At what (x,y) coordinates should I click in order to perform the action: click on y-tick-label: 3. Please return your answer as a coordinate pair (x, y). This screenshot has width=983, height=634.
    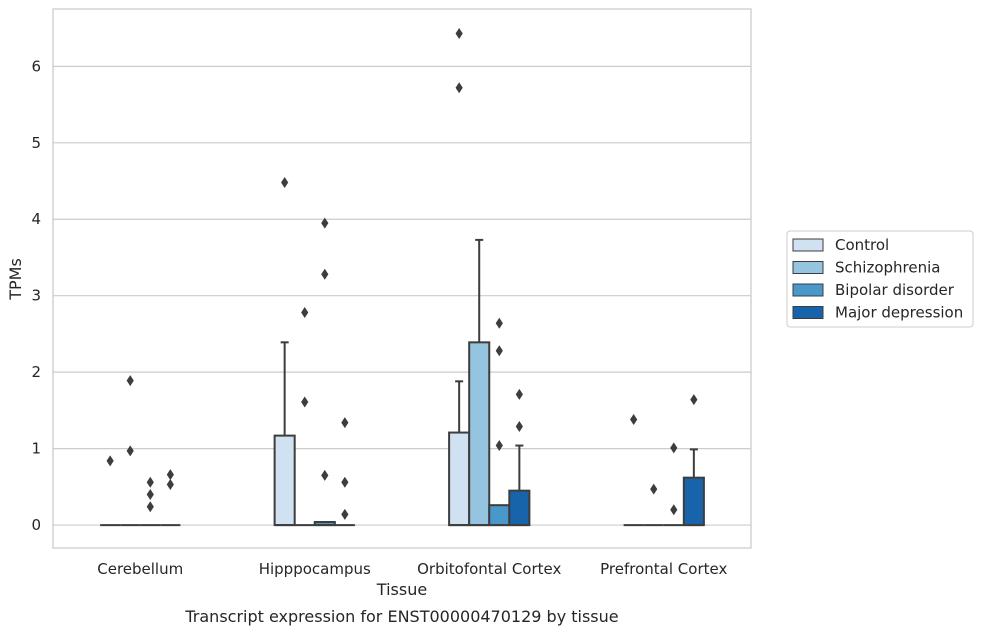
    Looking at the image, I should click on (36, 296).